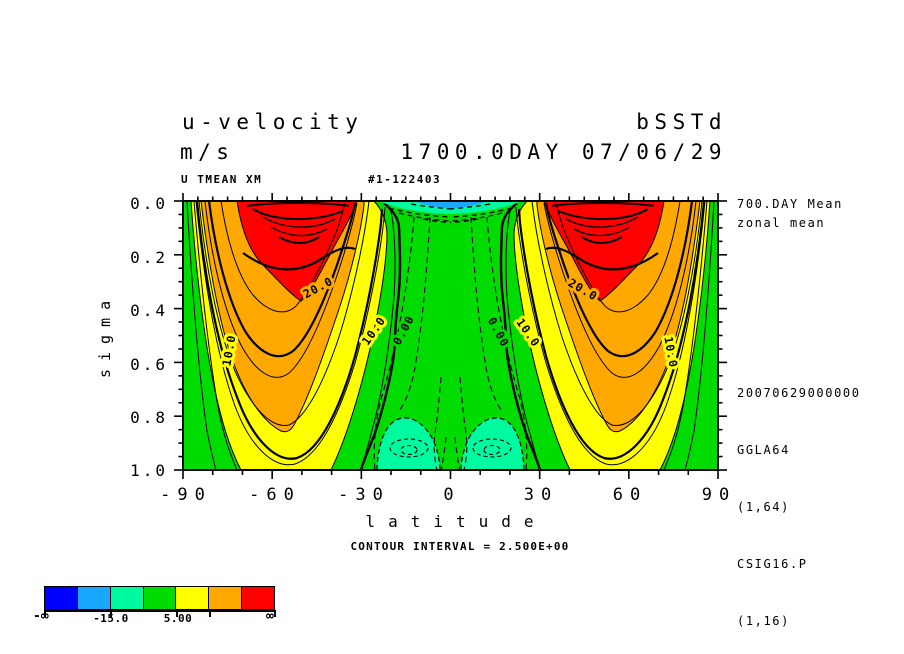 Image resolution: width=904 pixels, height=654 pixels. I want to click on x-tick-label: 60, so click(630, 495).